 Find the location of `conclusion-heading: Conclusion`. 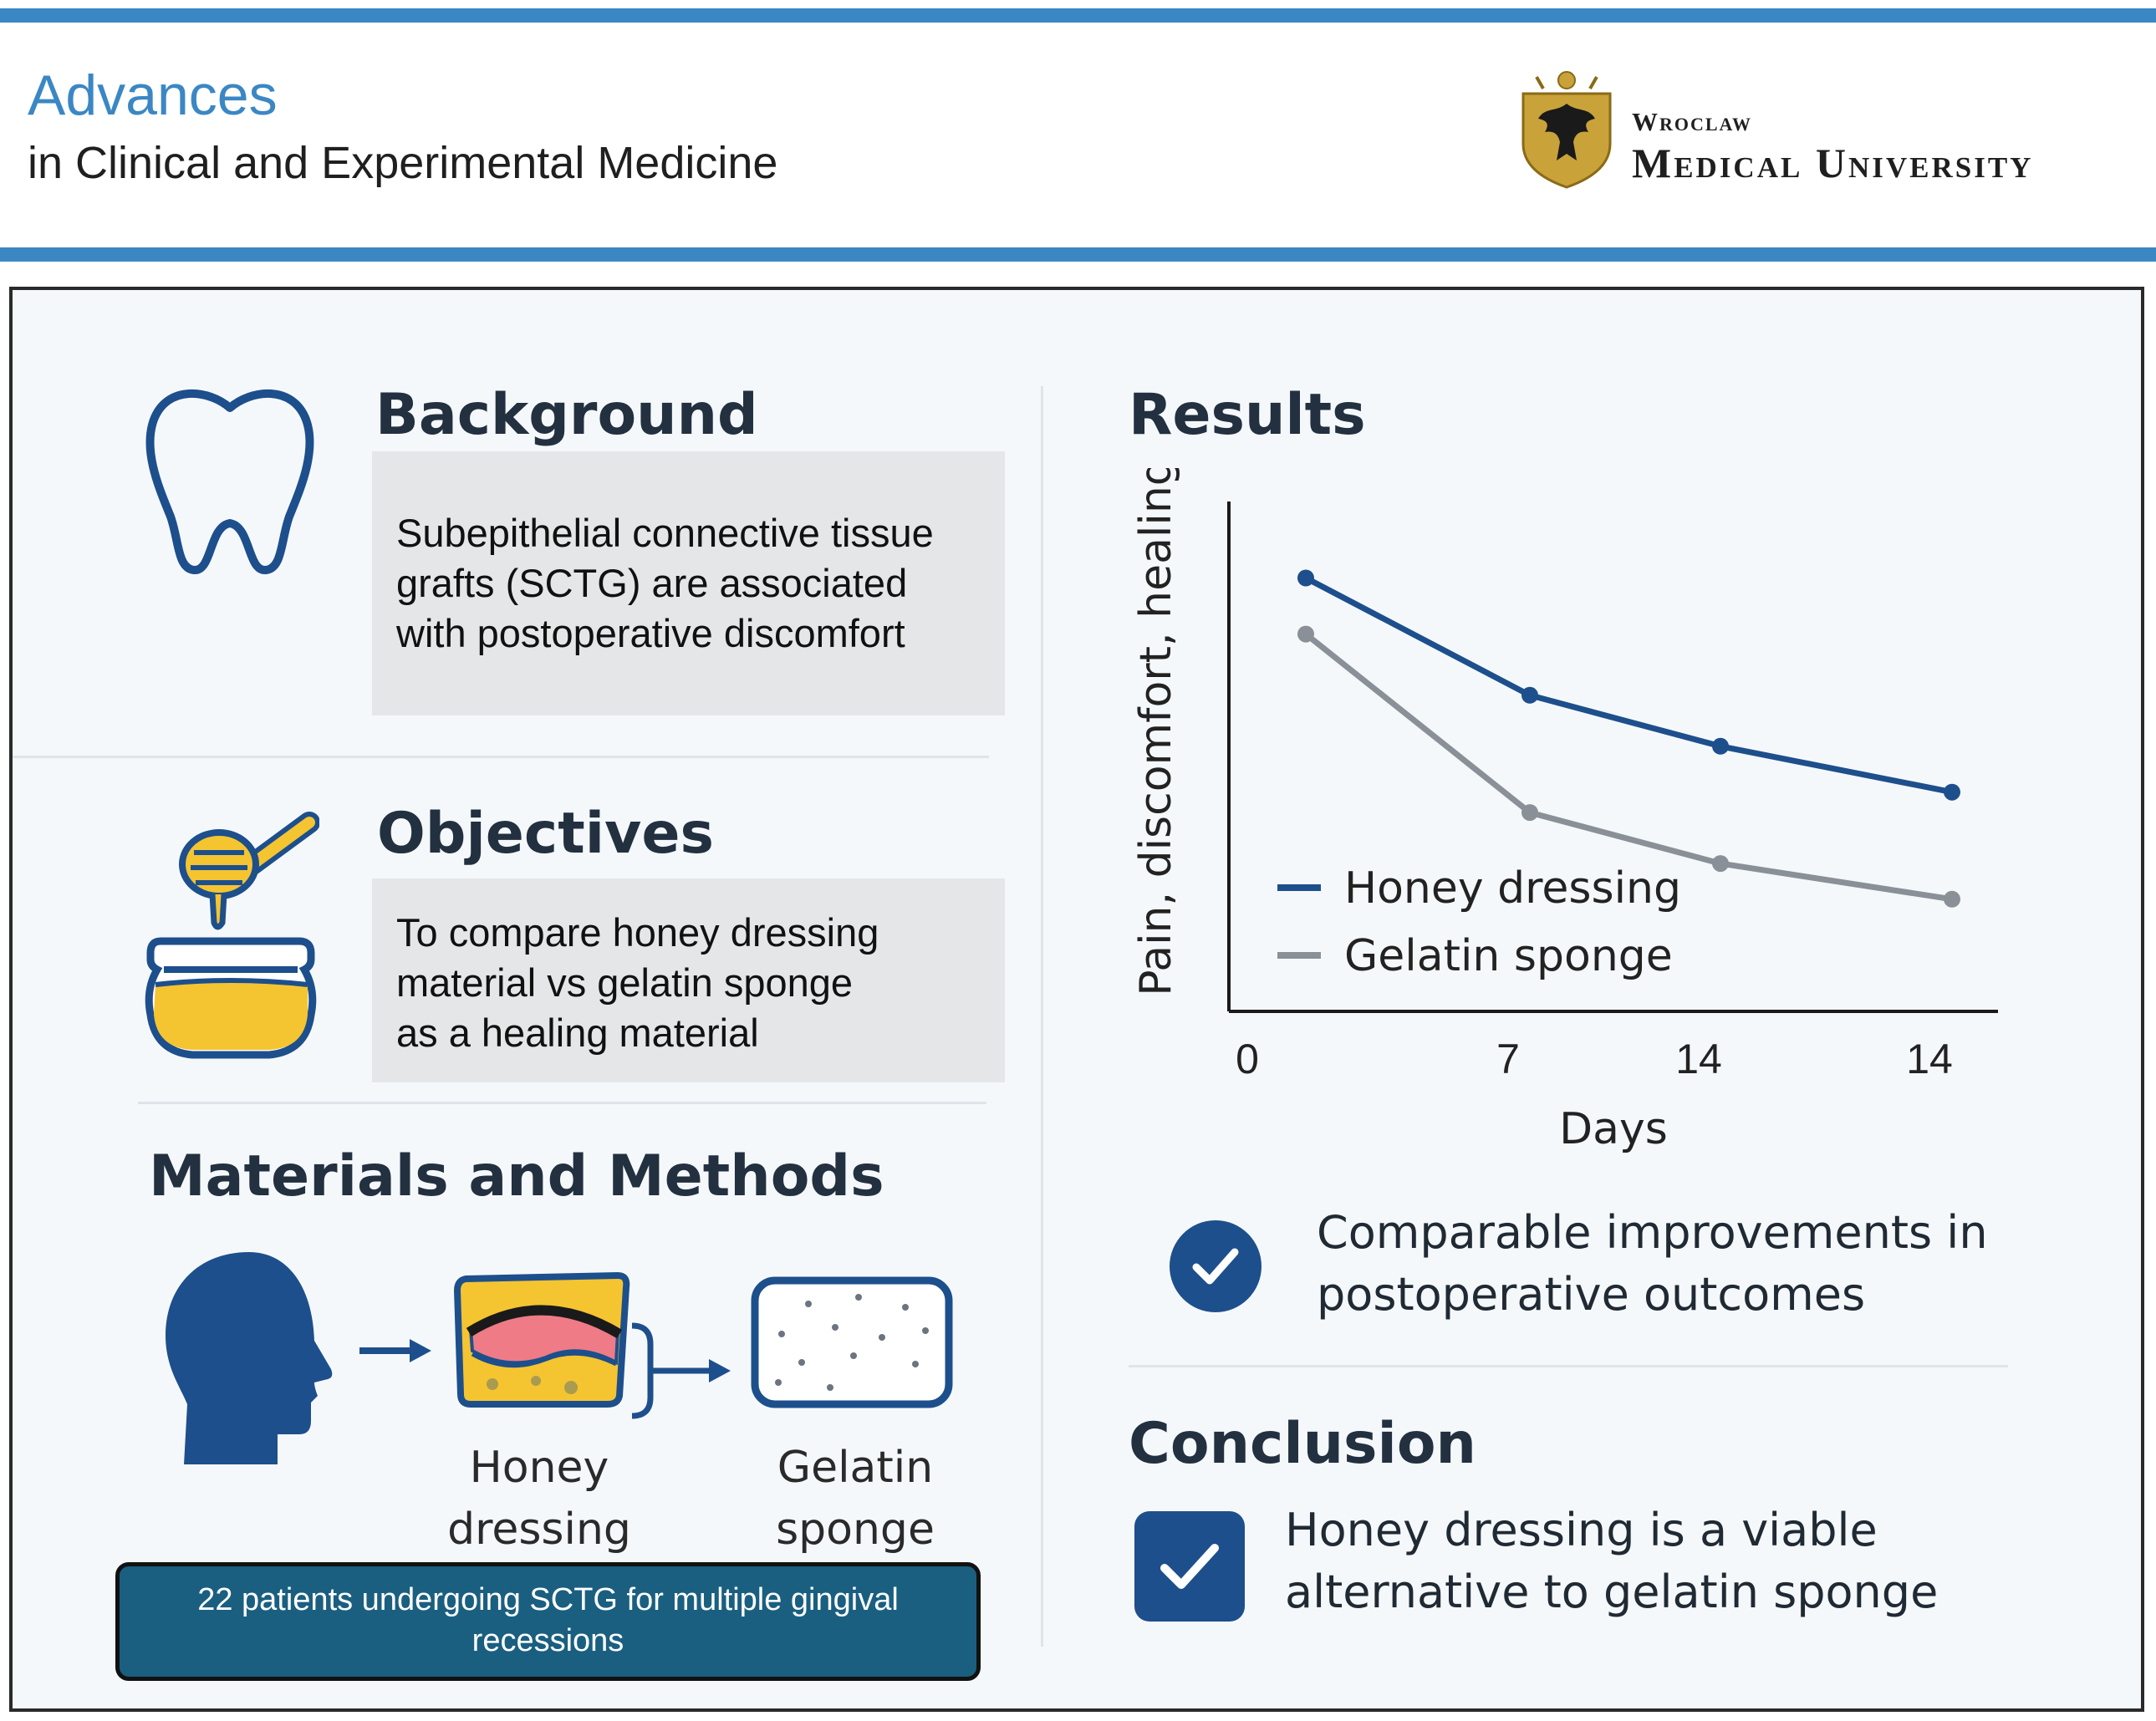

conclusion-heading: Conclusion is located at coordinates (1302, 1444).